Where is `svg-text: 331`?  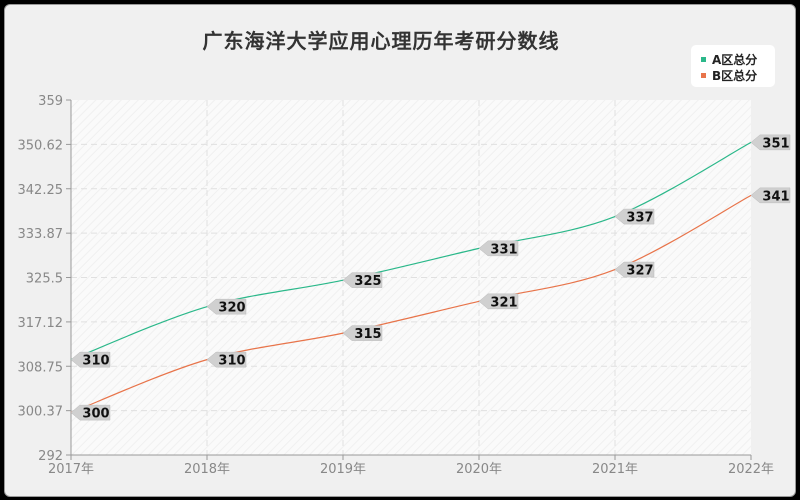 svg-text: 331 is located at coordinates (503, 249).